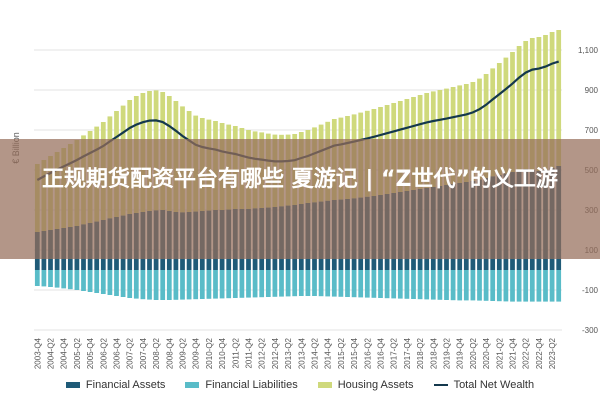  Describe the element at coordinates (460, 353) in the screenshot. I see `x-tick-label: 2019-Q4` at that location.